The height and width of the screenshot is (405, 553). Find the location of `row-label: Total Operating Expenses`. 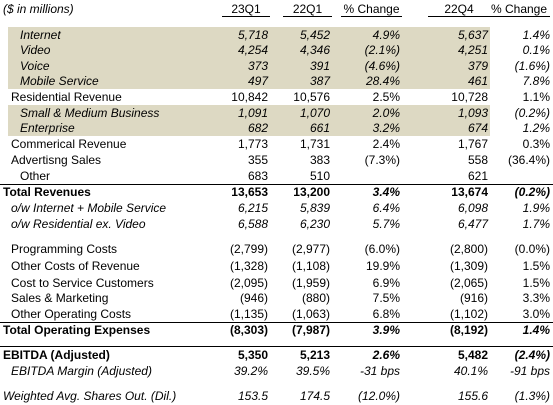

row-label: Total Operating Expenses is located at coordinates (77, 330).